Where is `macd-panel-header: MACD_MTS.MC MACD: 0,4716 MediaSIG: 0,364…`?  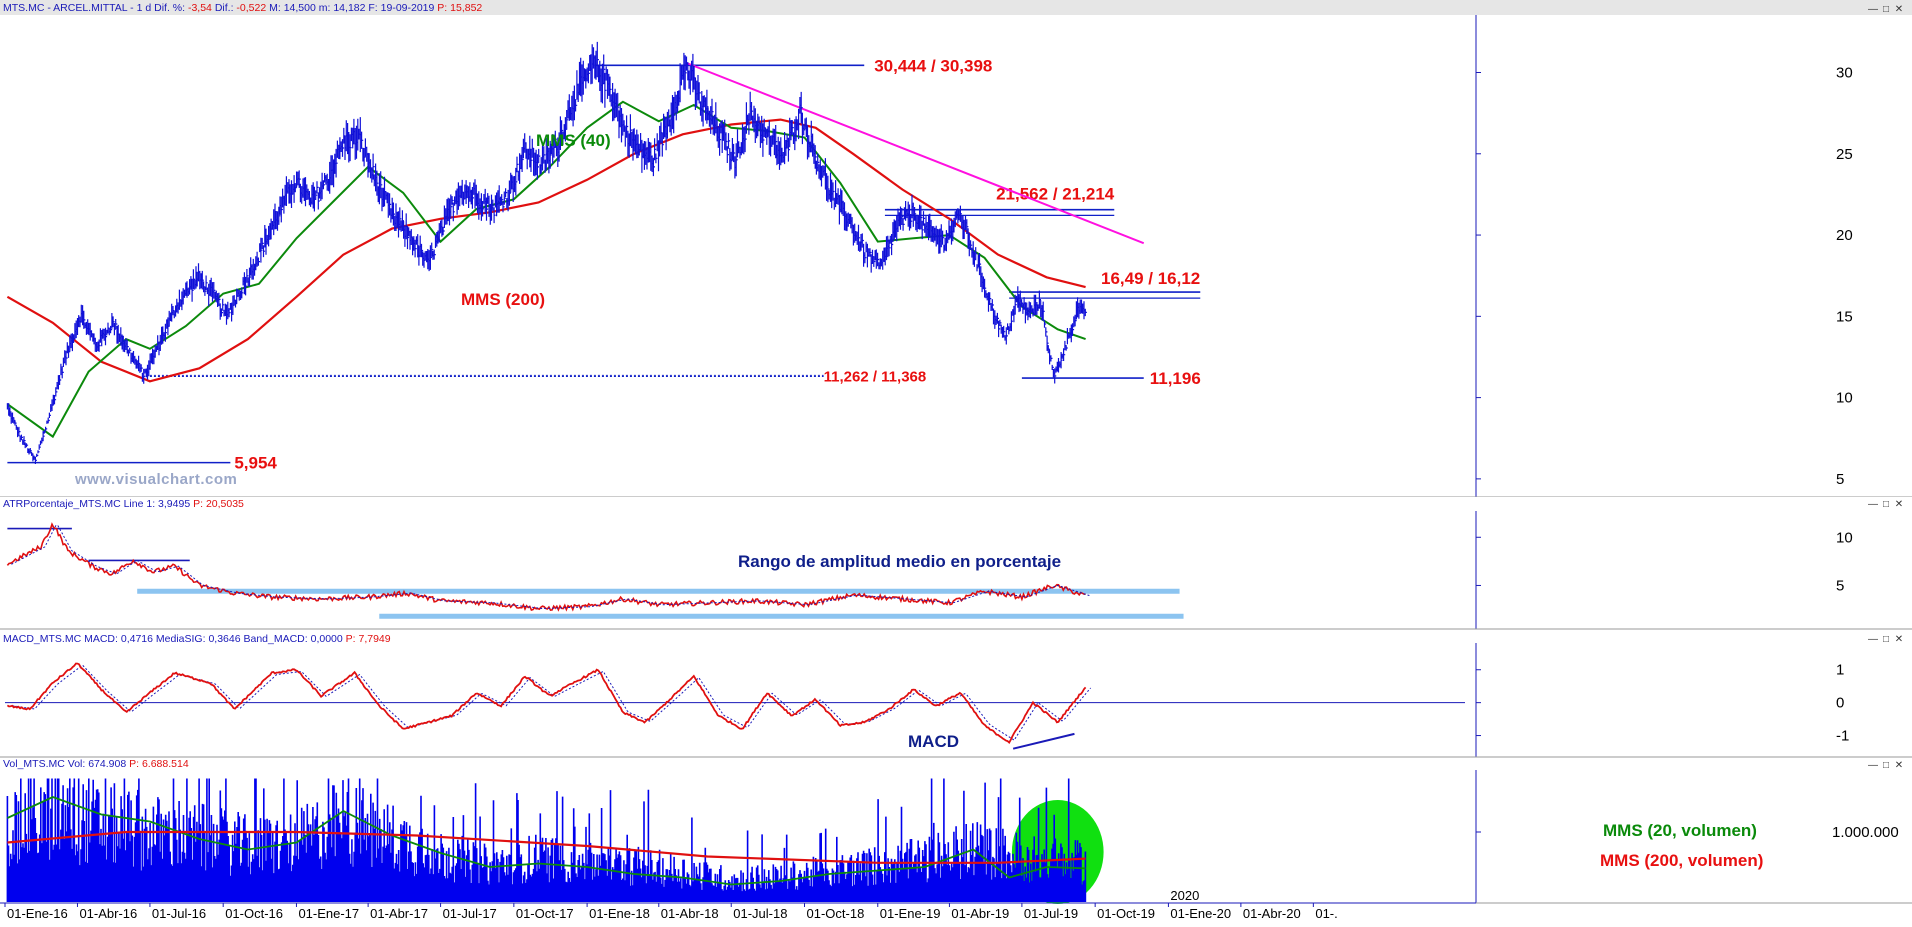
macd-panel-header: MACD_MTS.MC MACD: 0,4716 MediaSIG: 0,364… is located at coordinates (197, 639).